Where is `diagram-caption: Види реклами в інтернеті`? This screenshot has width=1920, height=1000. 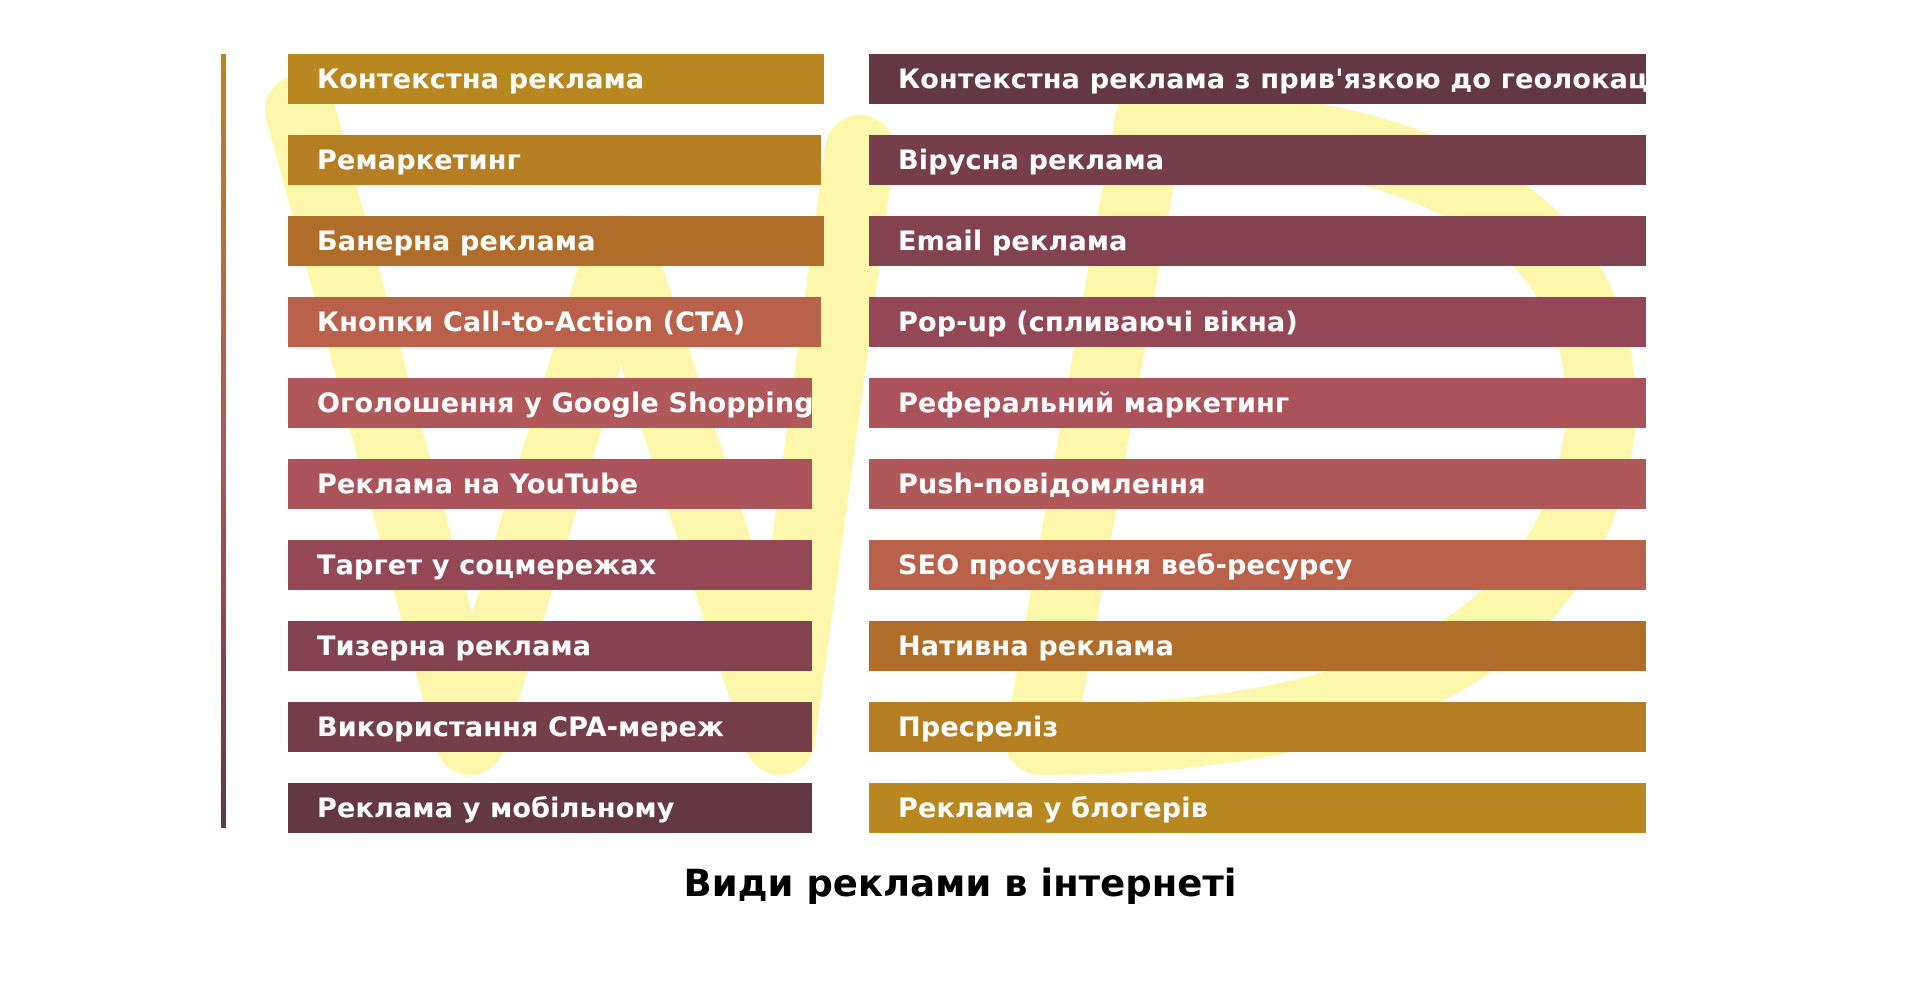
diagram-caption: Види реклами в інтернеті is located at coordinates (960, 883).